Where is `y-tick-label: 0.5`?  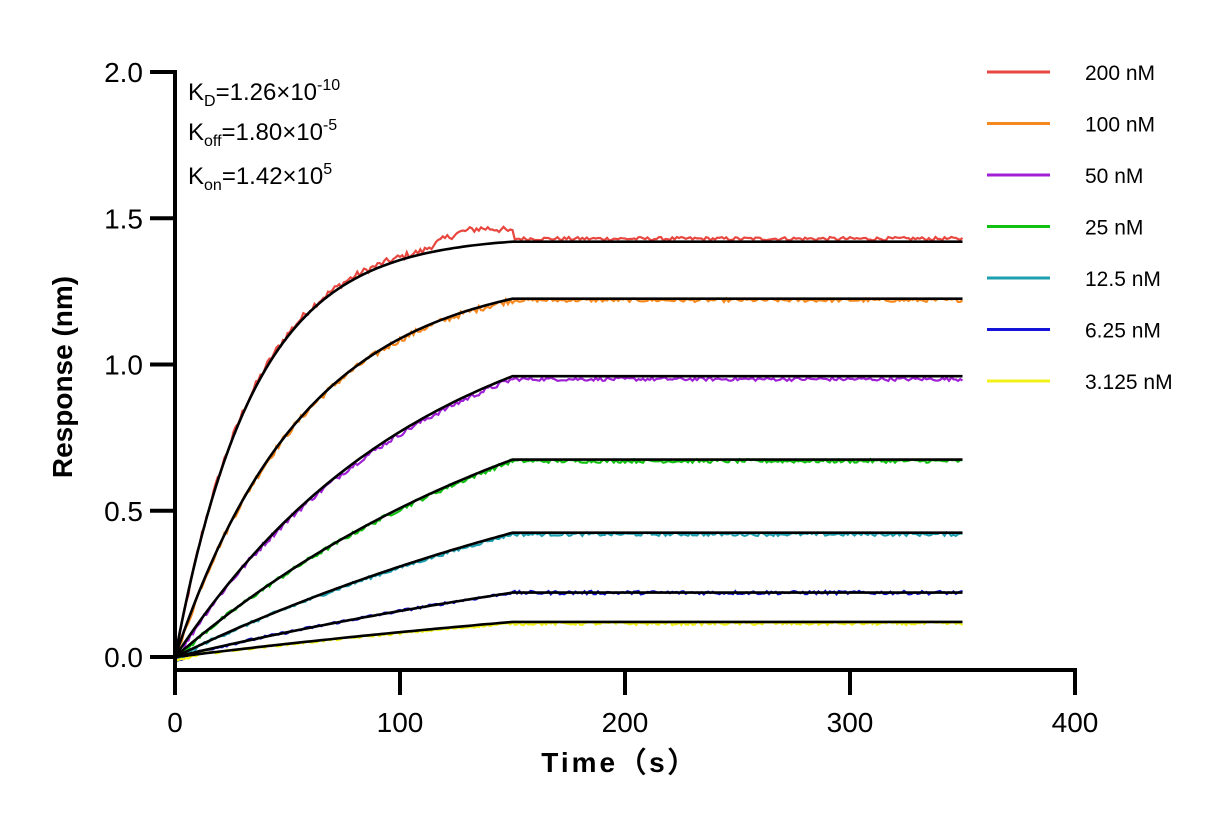
y-tick-label: 0.5 is located at coordinates (123, 511).